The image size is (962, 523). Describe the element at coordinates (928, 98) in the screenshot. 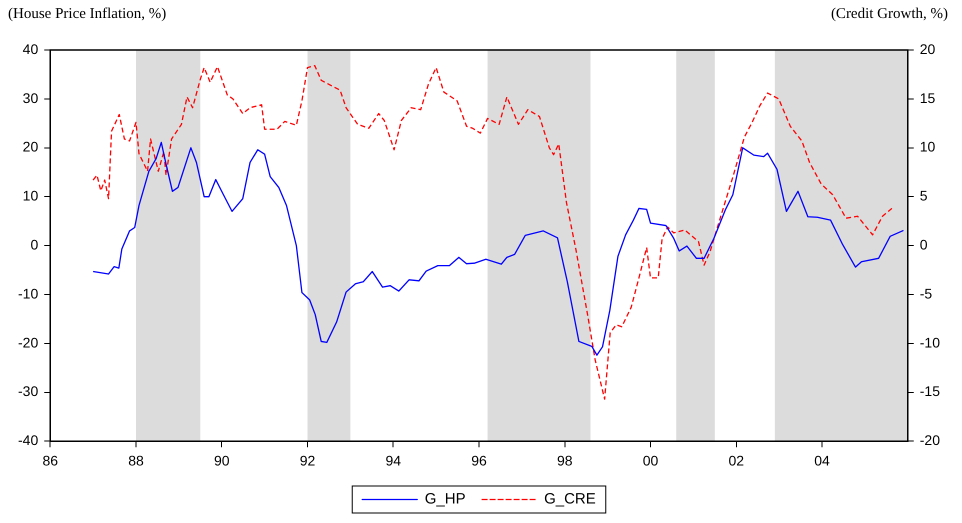

I see `y2-tick-label: 15` at that location.